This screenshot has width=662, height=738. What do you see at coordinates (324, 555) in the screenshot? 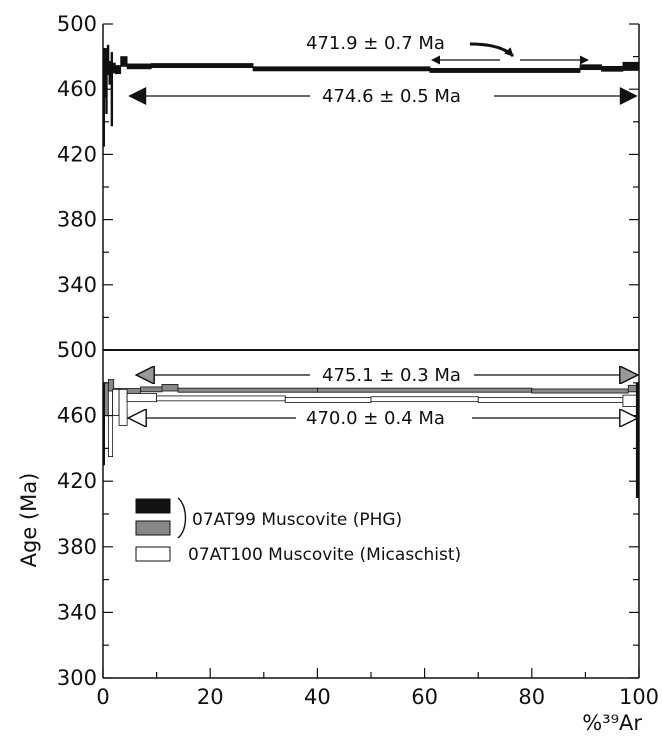
I see `legend-label-07at100: 07AT100 Muscovite (Micaschist)` at bounding box center [324, 555].